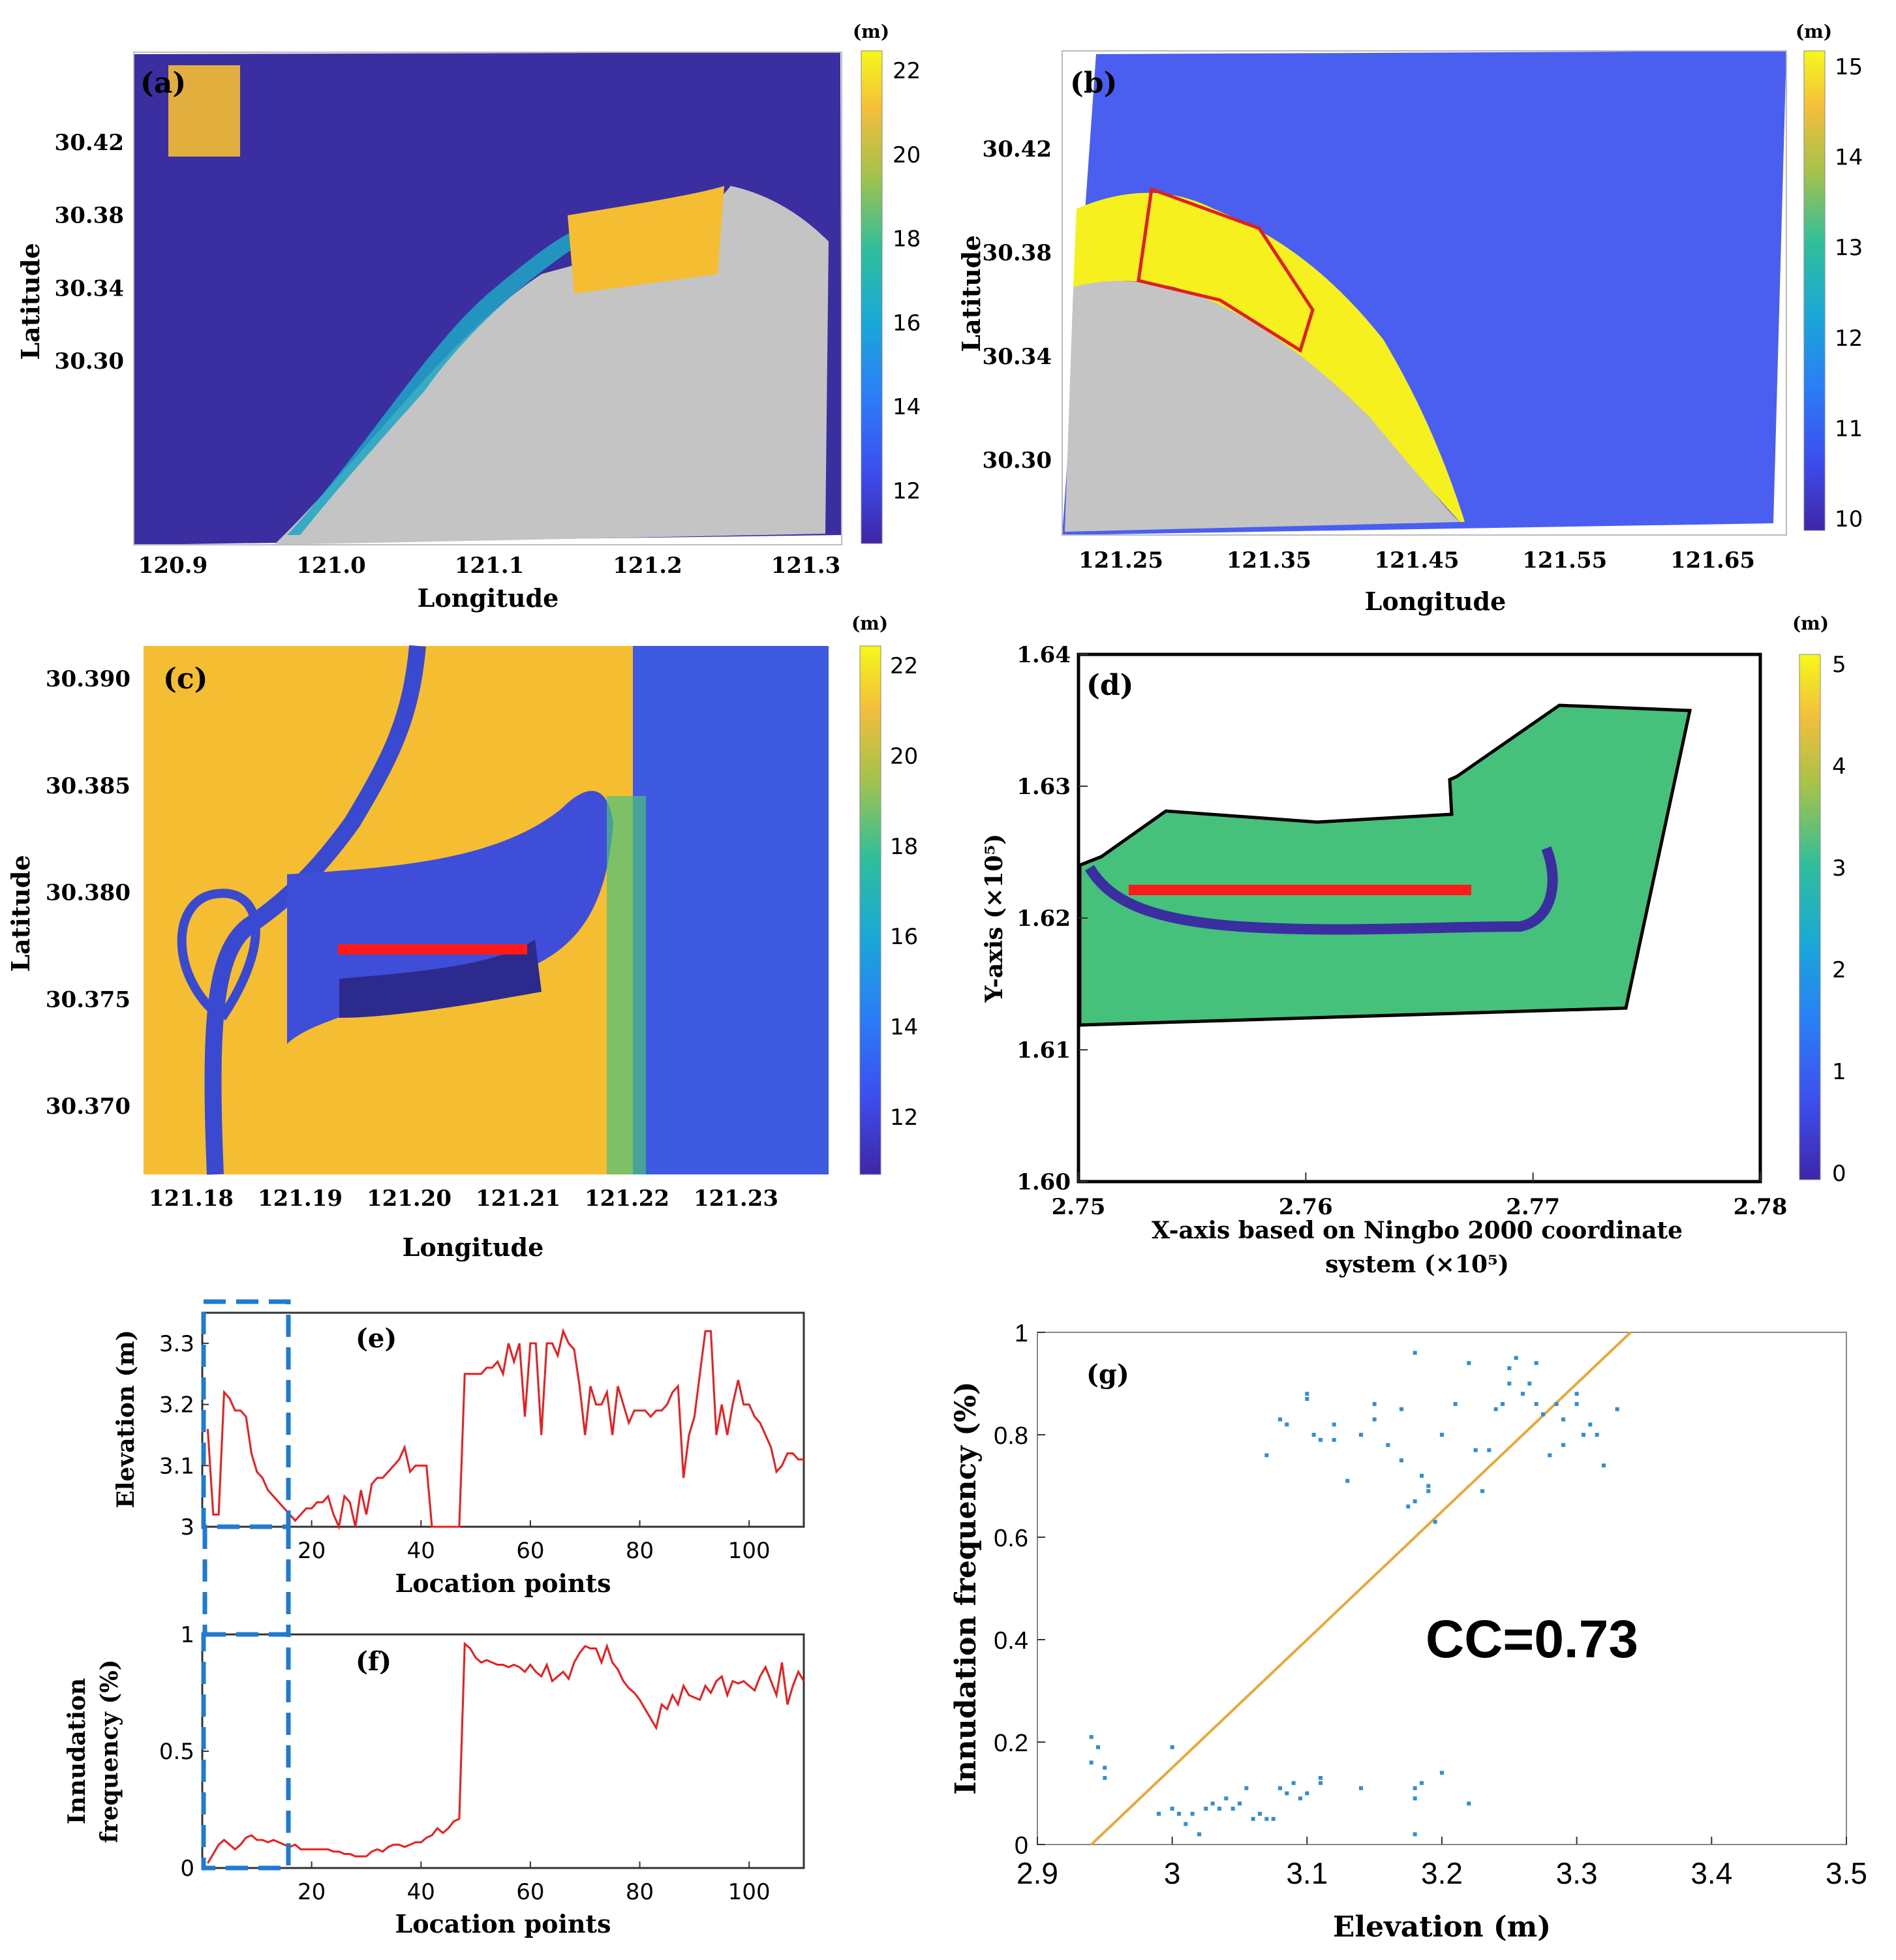 The image size is (1896, 1960). I want to click on y-tick-label: 1.63, so click(1044, 787).